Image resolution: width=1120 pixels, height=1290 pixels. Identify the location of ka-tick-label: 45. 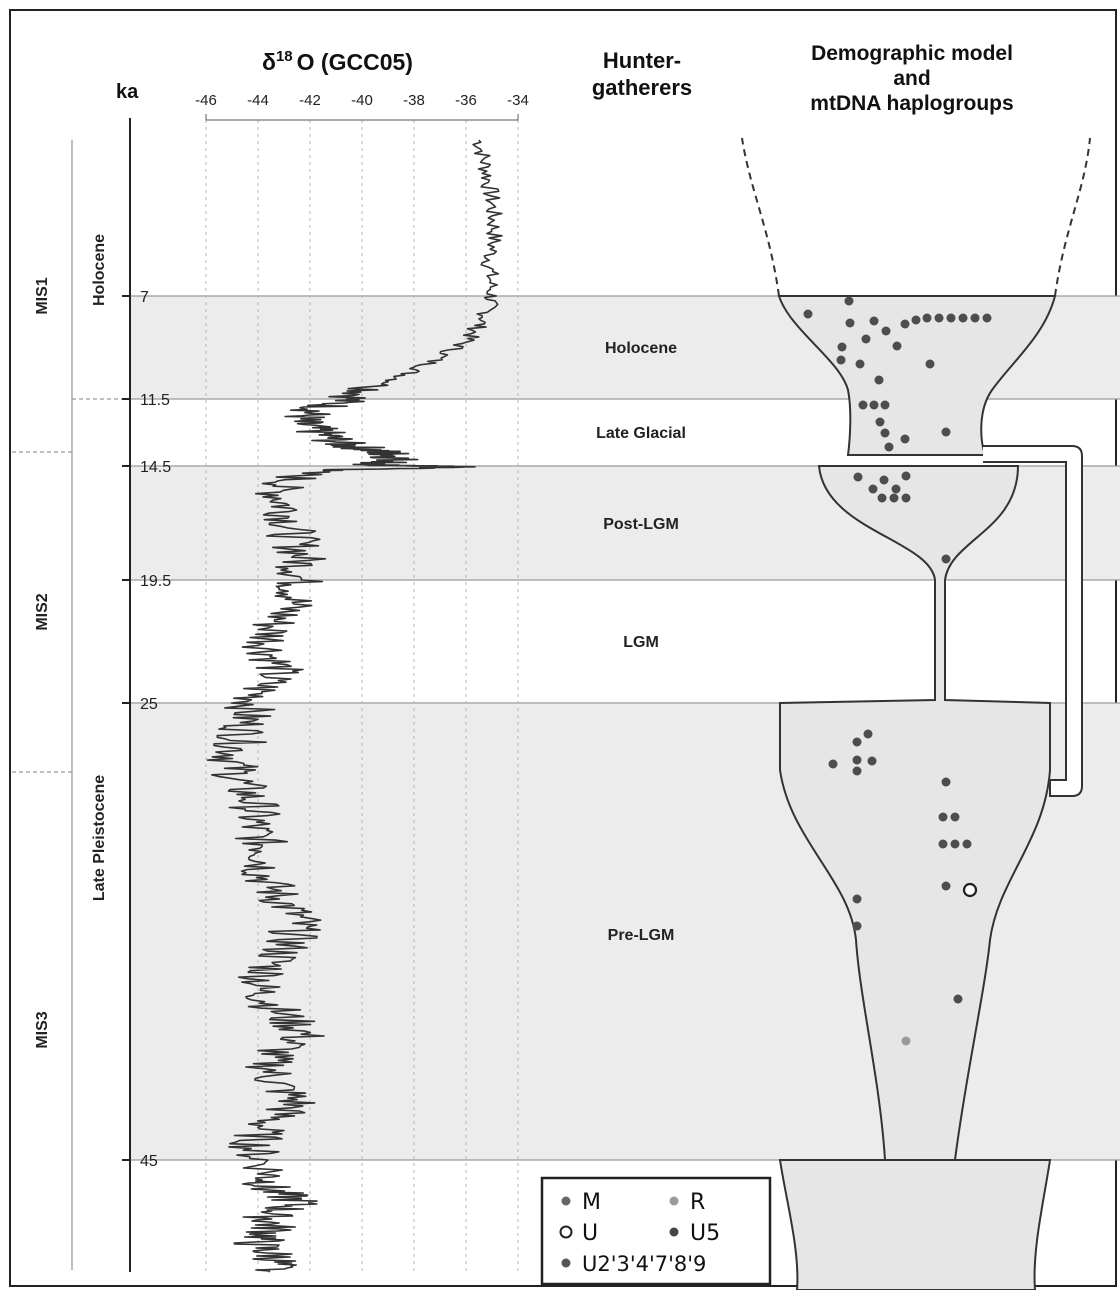
(149, 1161).